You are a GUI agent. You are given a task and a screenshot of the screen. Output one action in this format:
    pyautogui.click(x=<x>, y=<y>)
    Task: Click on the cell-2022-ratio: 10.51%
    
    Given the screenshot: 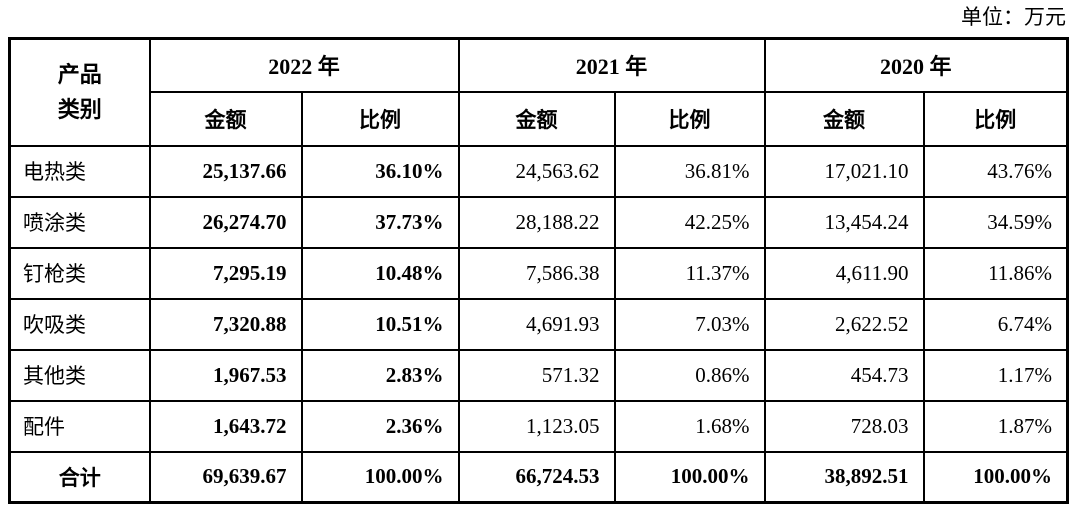 What is the action you would take?
    pyautogui.click(x=380, y=324)
    